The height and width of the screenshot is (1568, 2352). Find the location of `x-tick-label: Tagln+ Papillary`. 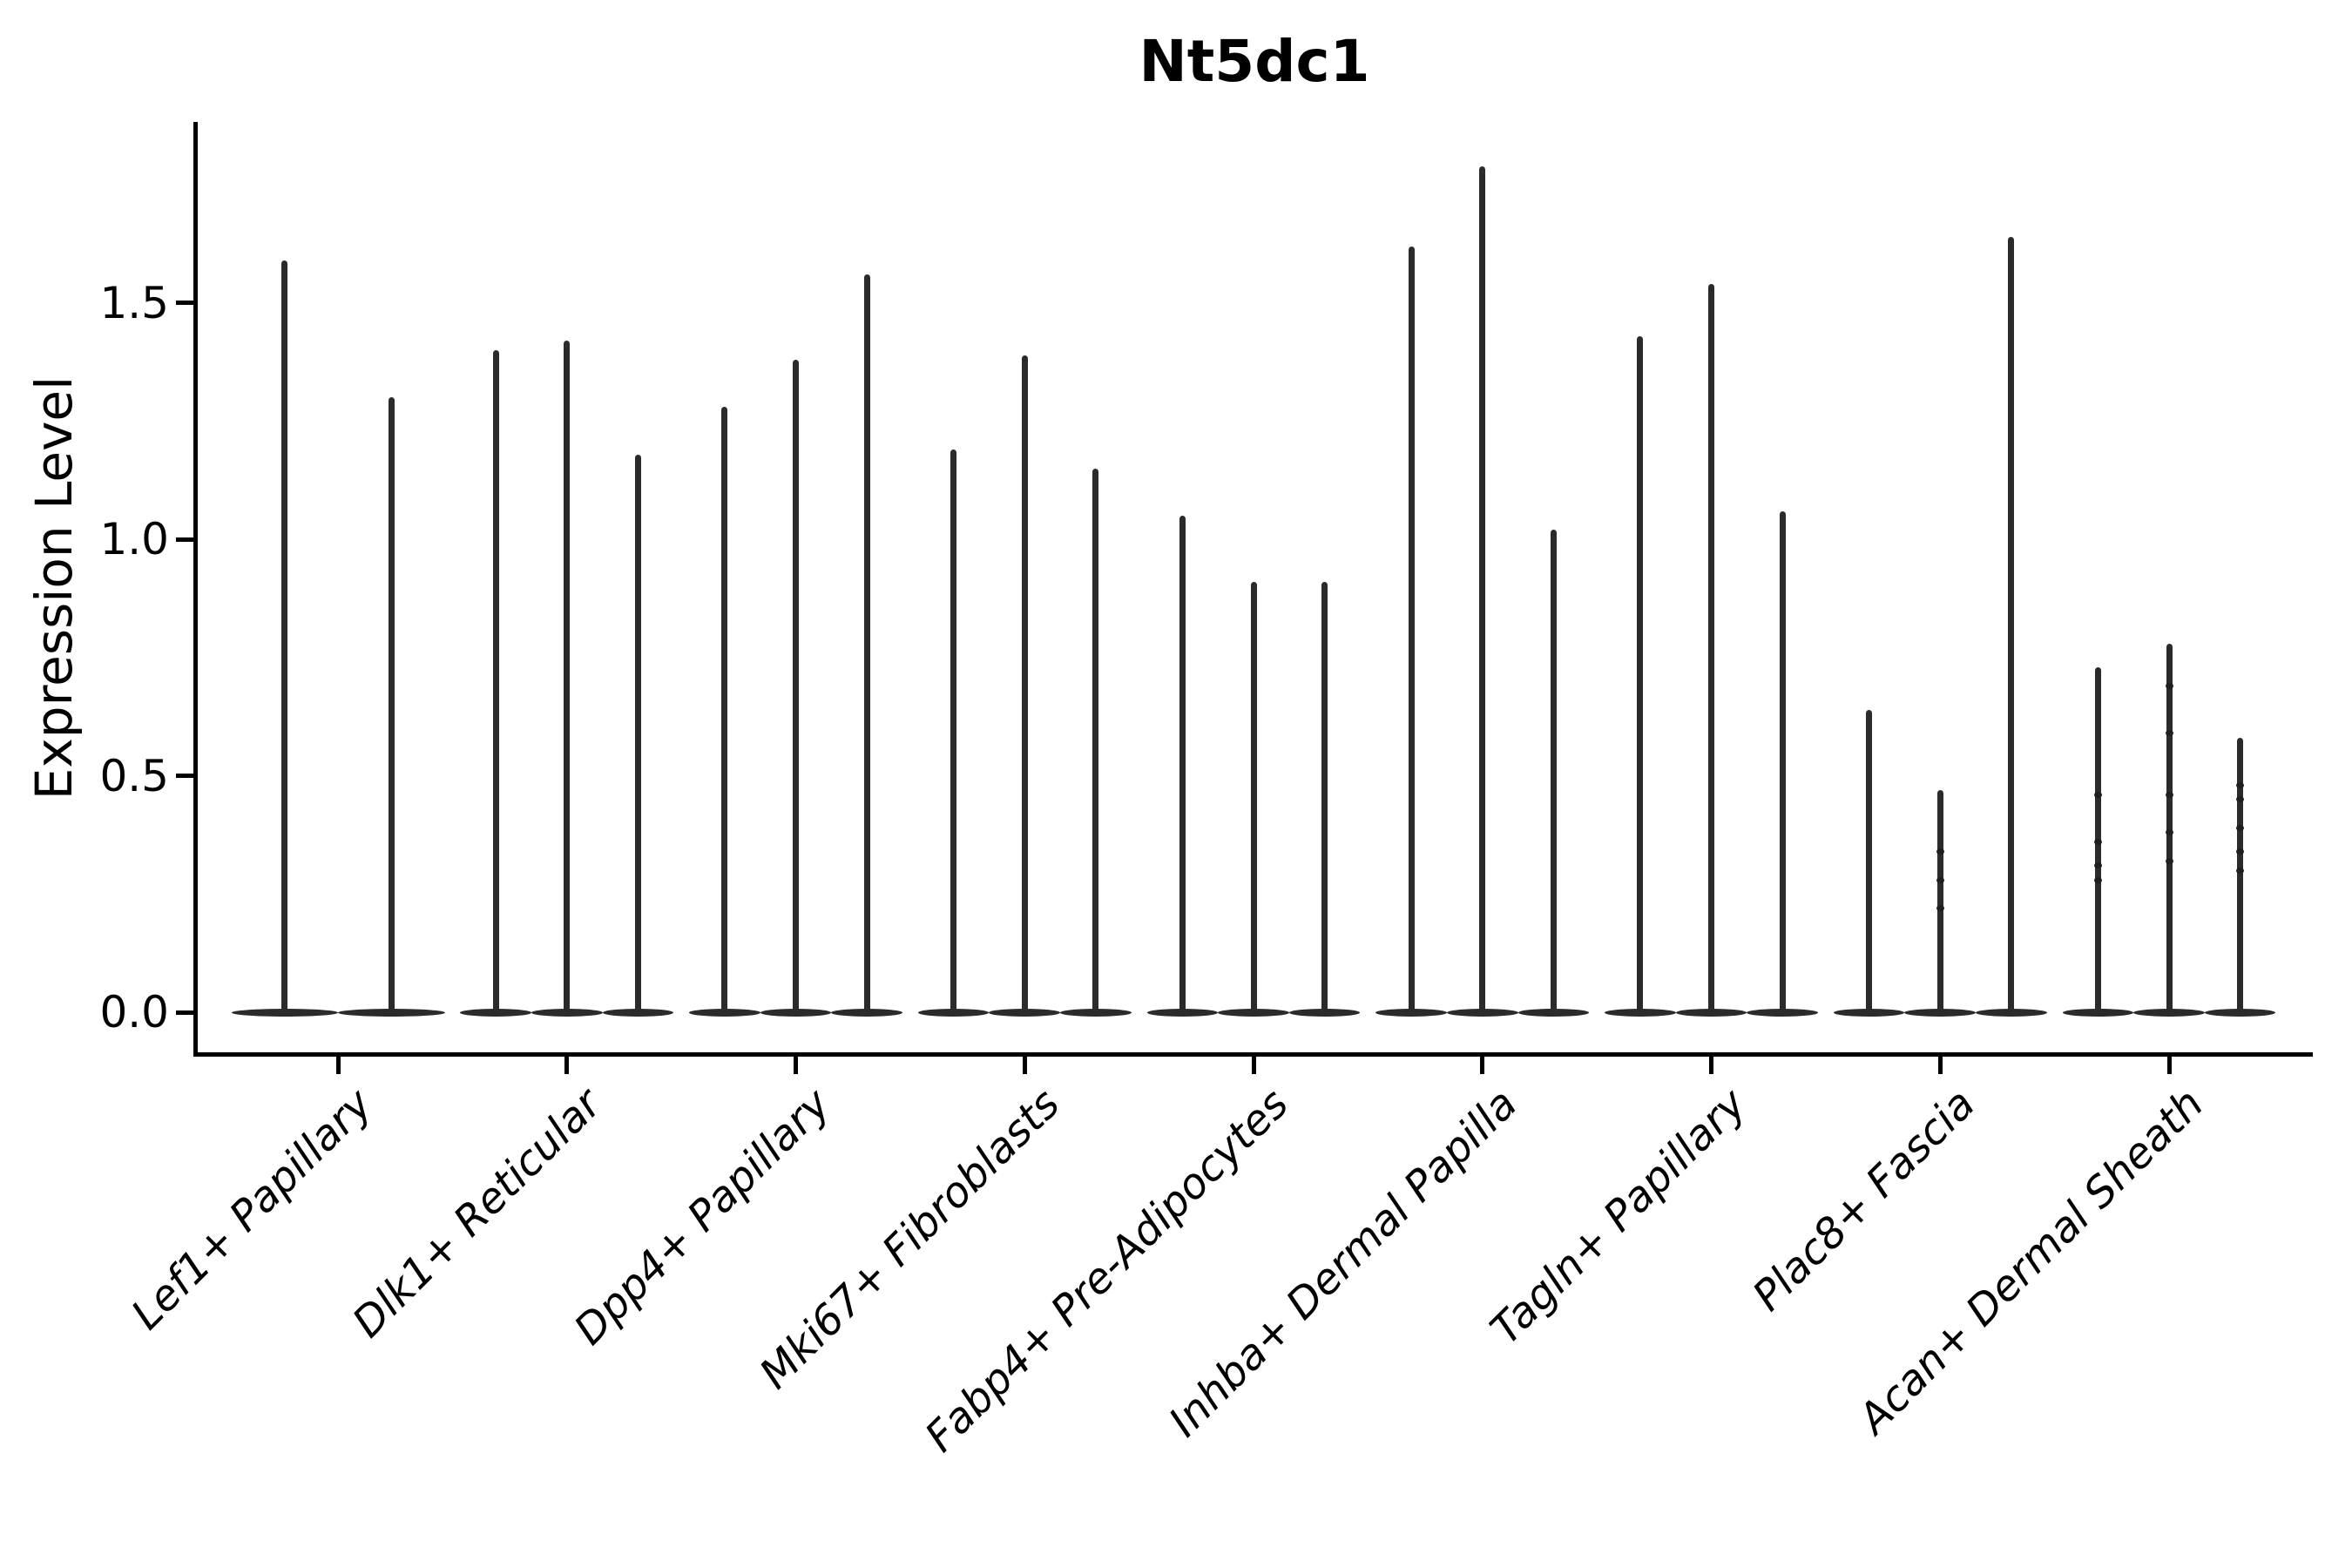

x-tick-label: Tagln+ Papillary is located at coordinates (1618, 1217).